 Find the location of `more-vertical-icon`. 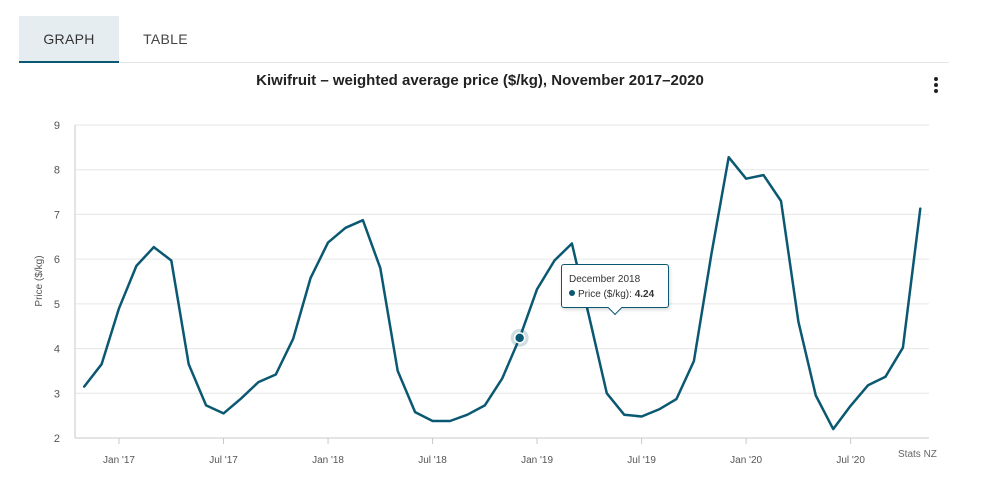

more-vertical-icon is located at coordinates (936, 85).